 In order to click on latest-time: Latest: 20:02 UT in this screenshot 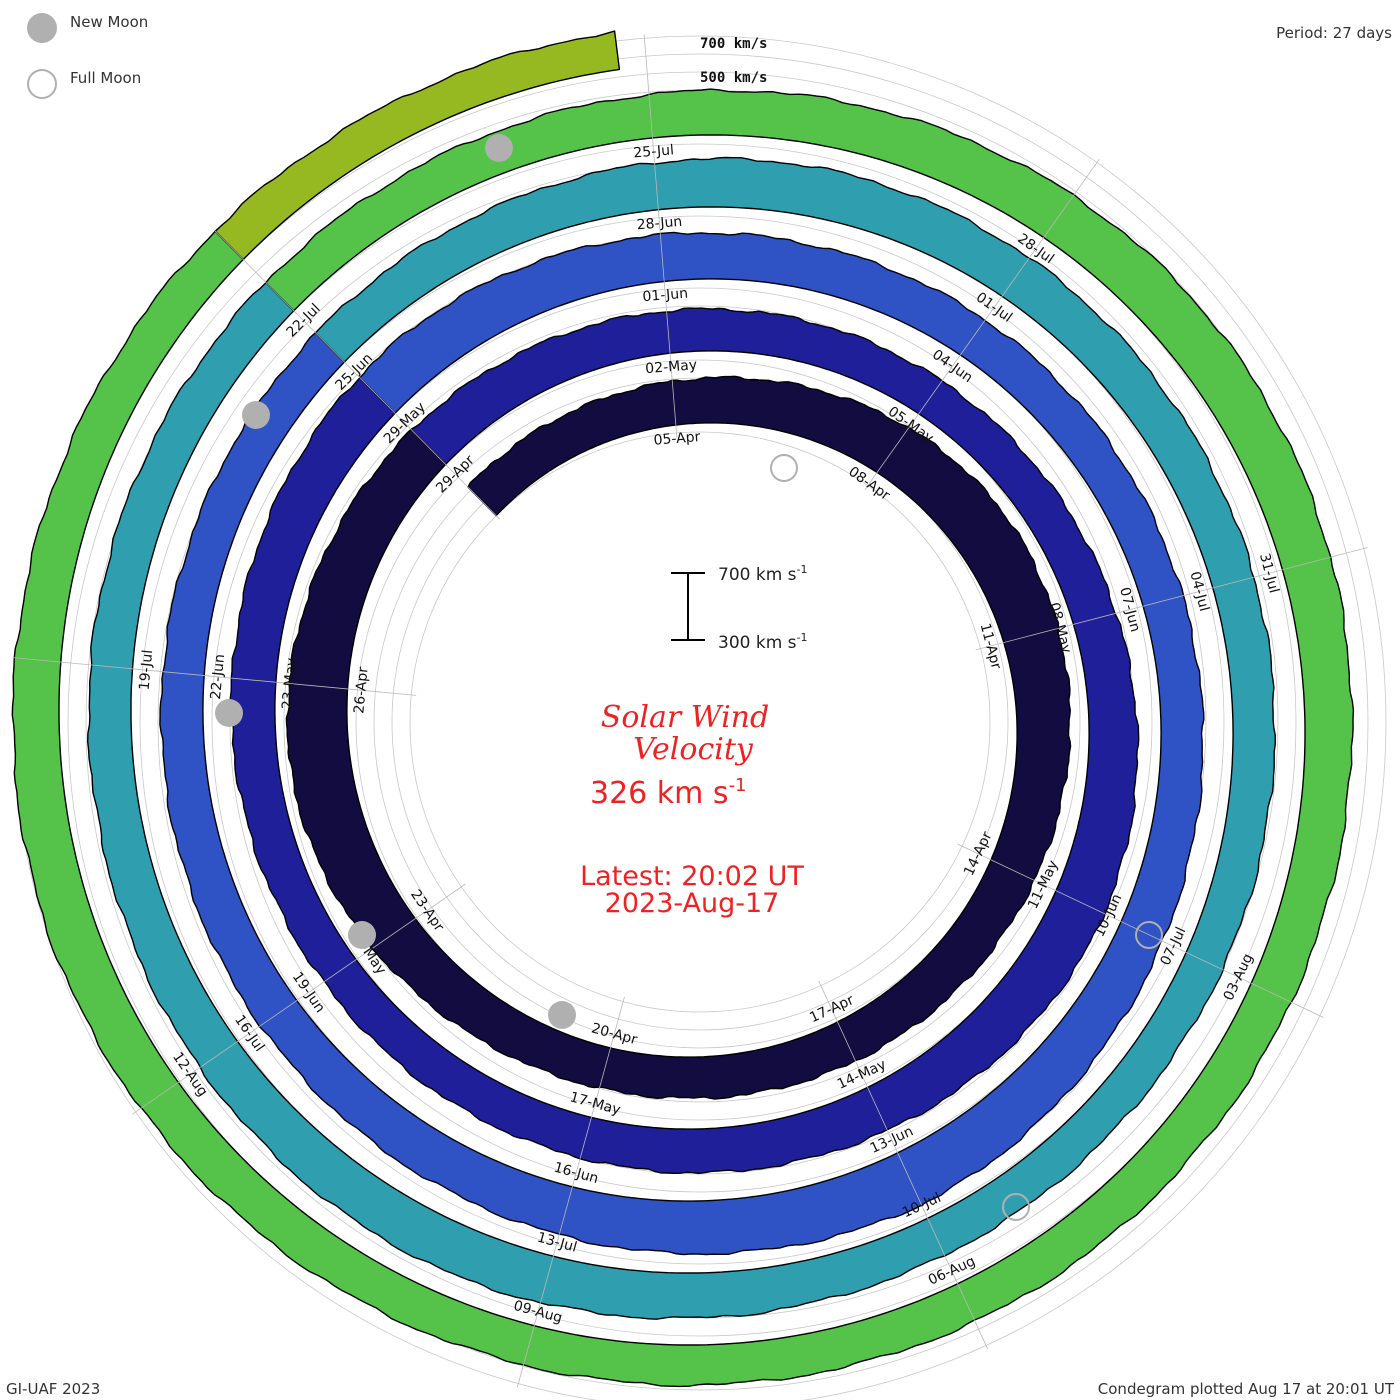, I will do `click(692, 876)`.